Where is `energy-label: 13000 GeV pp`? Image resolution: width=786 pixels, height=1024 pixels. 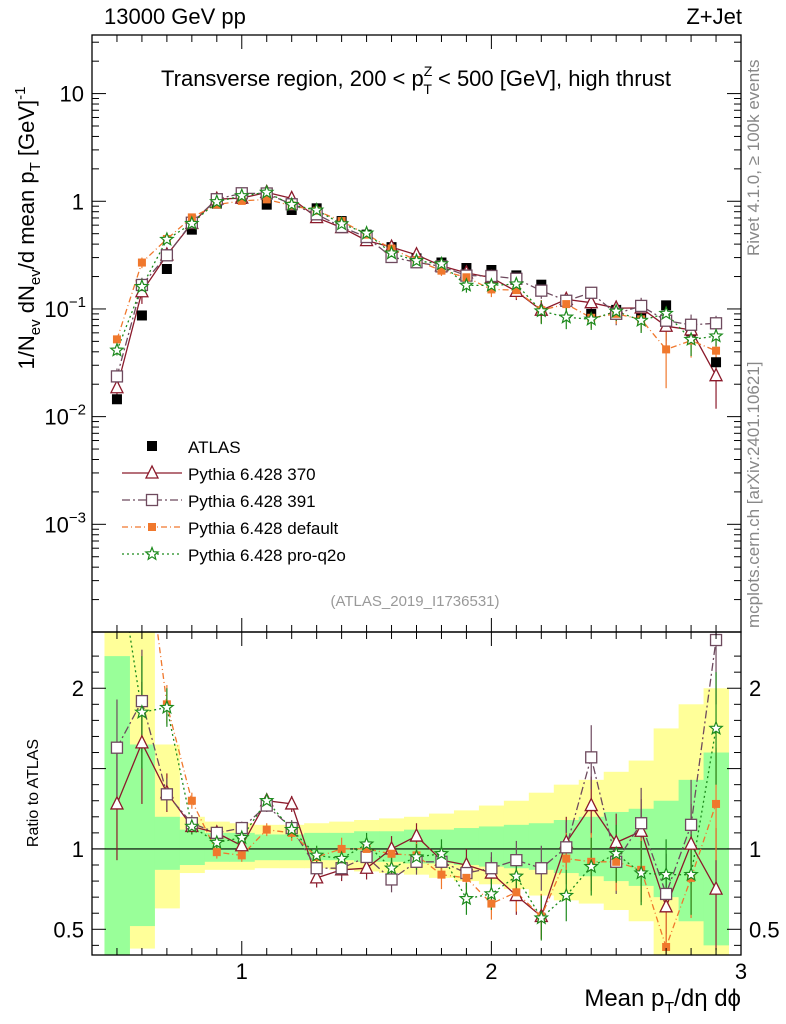 energy-label: 13000 GeV pp is located at coordinates (175, 16).